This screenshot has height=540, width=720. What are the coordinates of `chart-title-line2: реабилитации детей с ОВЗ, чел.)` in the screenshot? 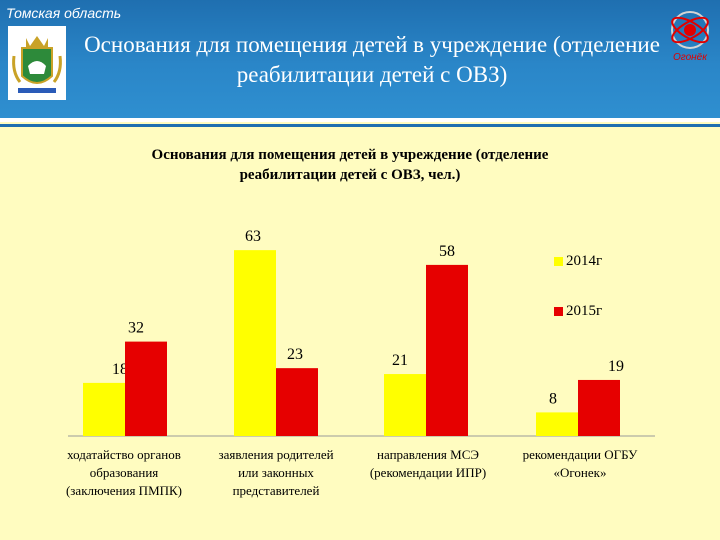 It's located at (350, 175).